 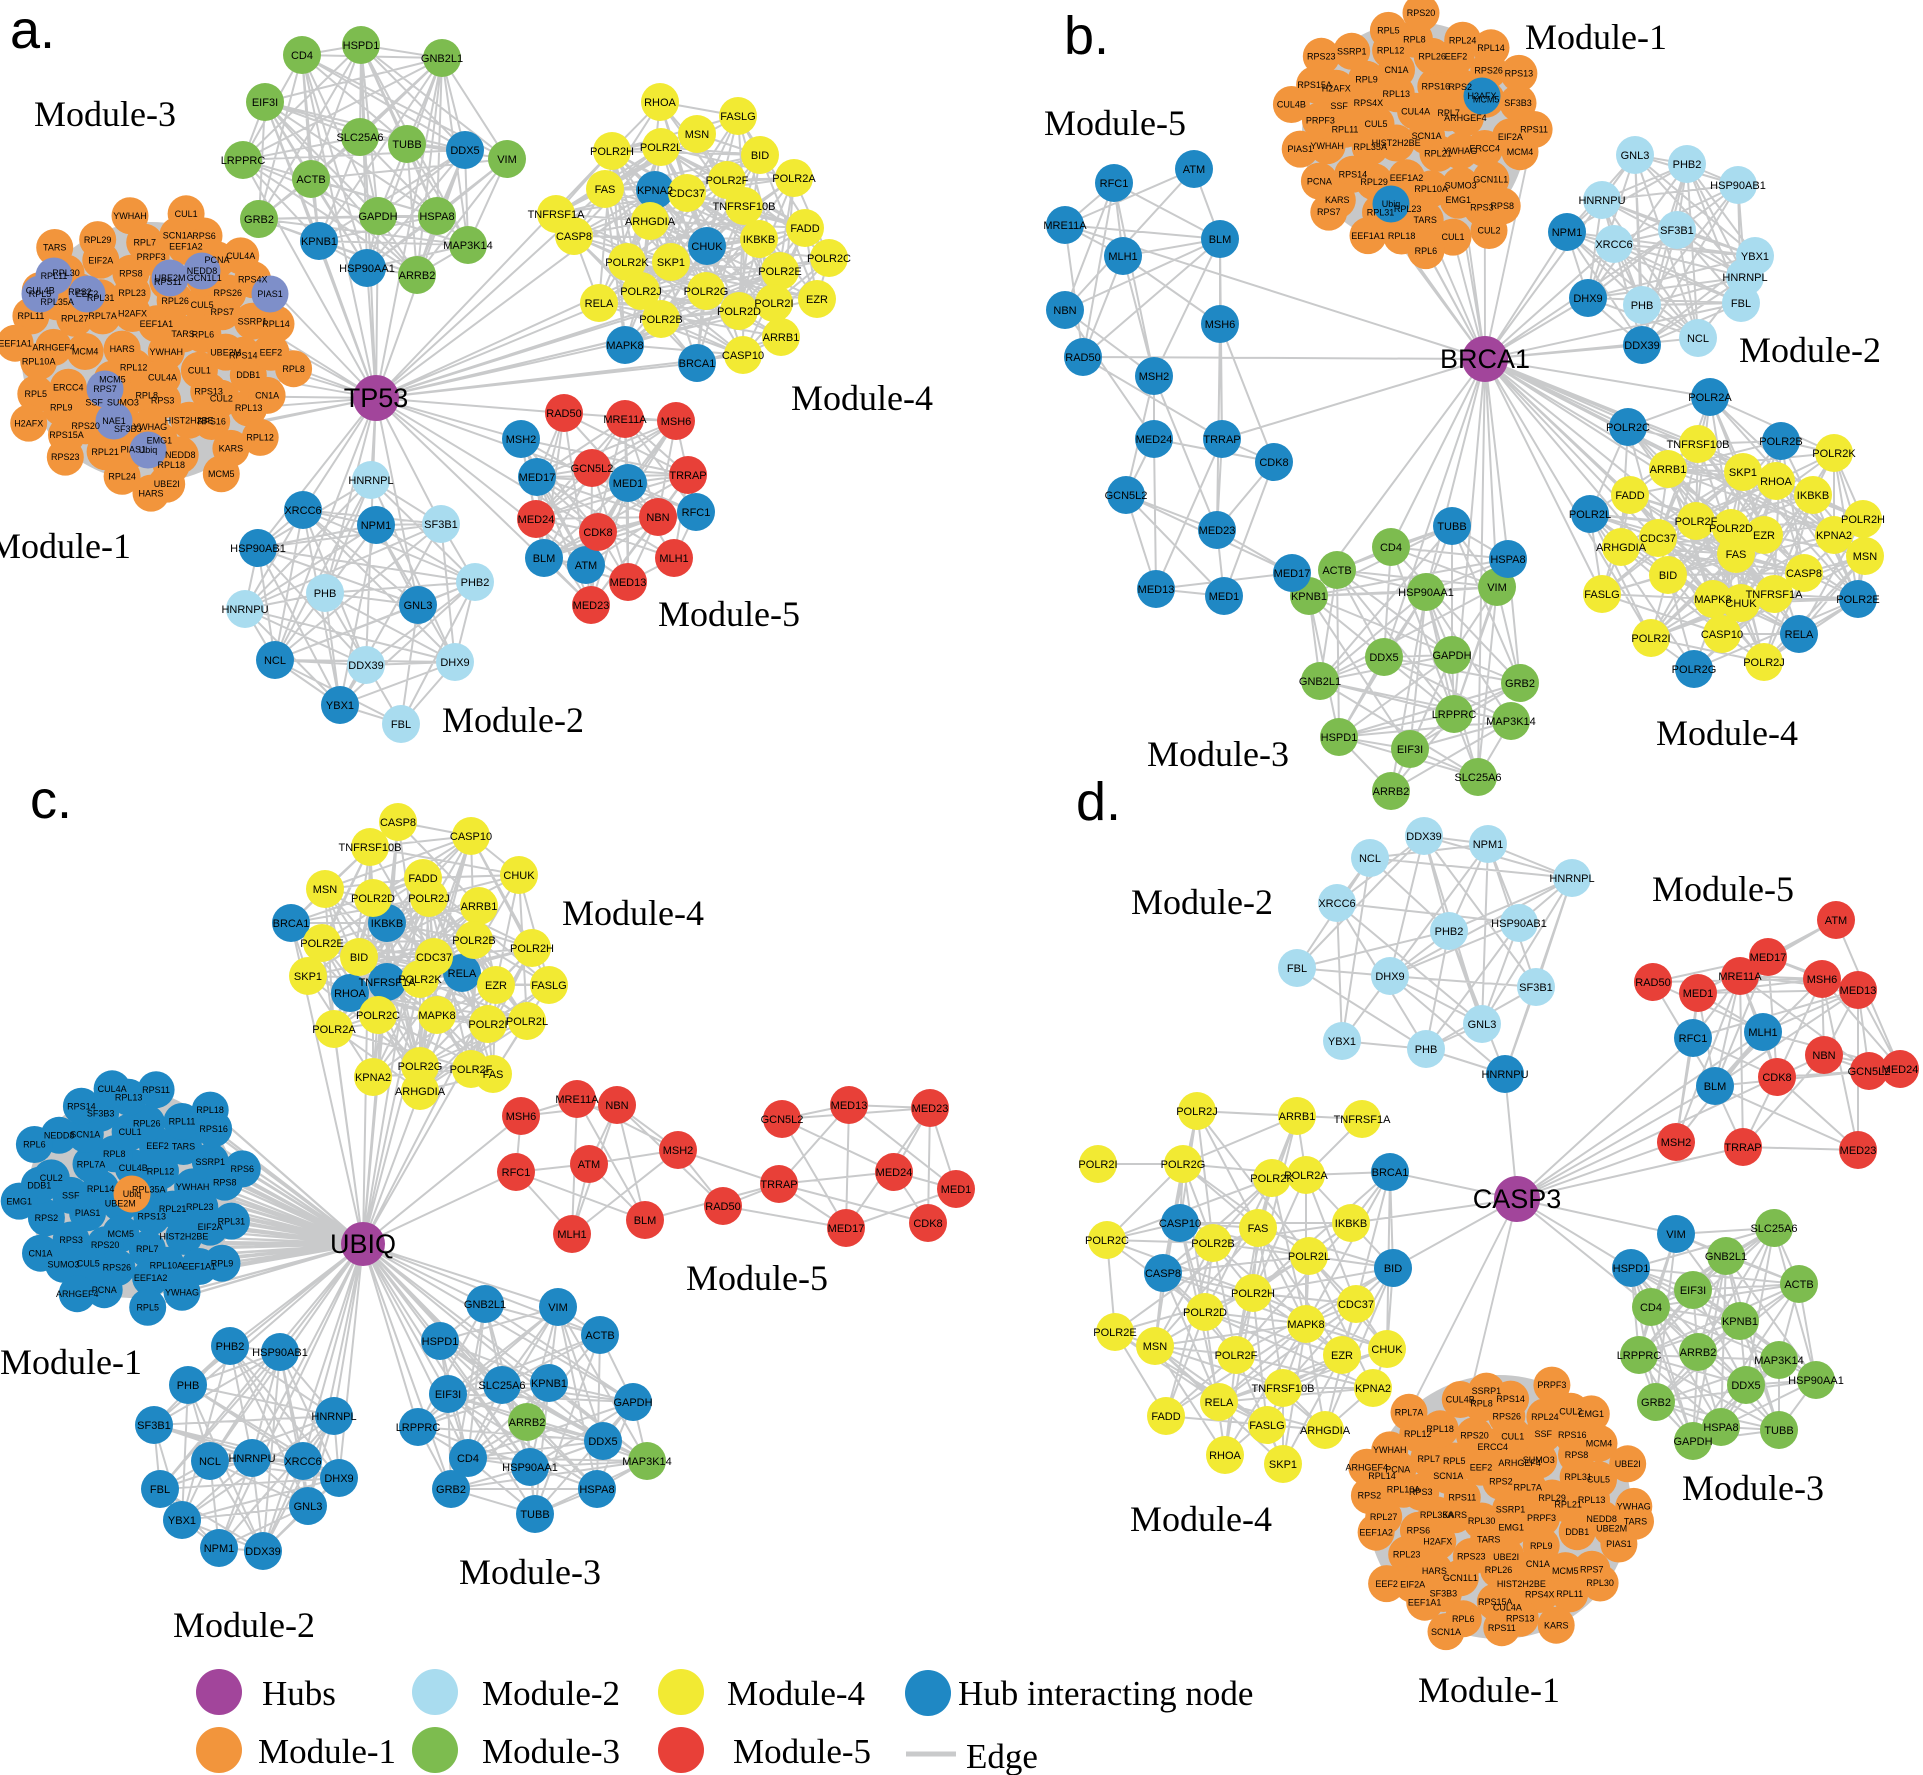 What do you see at coordinates (417, 276) in the screenshot?
I see `svg-text: ARRB2` at bounding box center [417, 276].